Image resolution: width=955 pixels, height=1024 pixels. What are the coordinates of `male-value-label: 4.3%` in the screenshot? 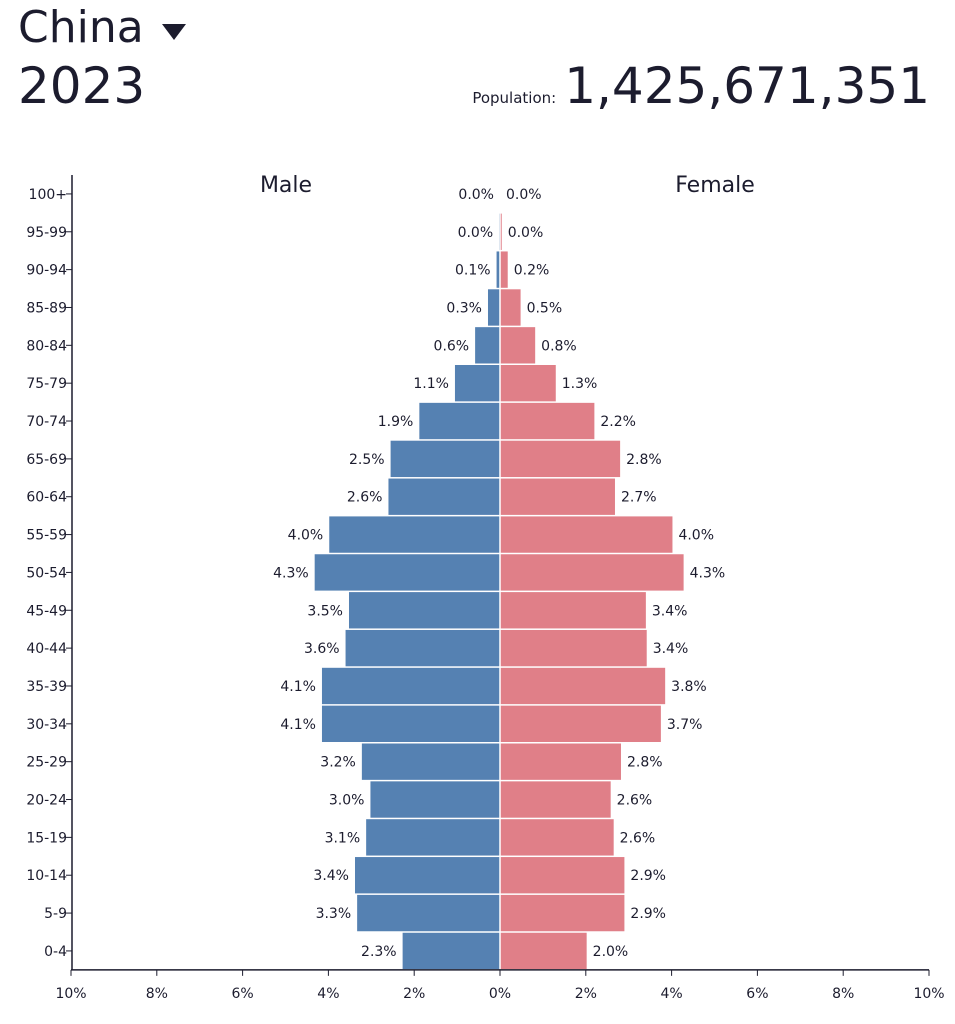 It's located at (291, 573).